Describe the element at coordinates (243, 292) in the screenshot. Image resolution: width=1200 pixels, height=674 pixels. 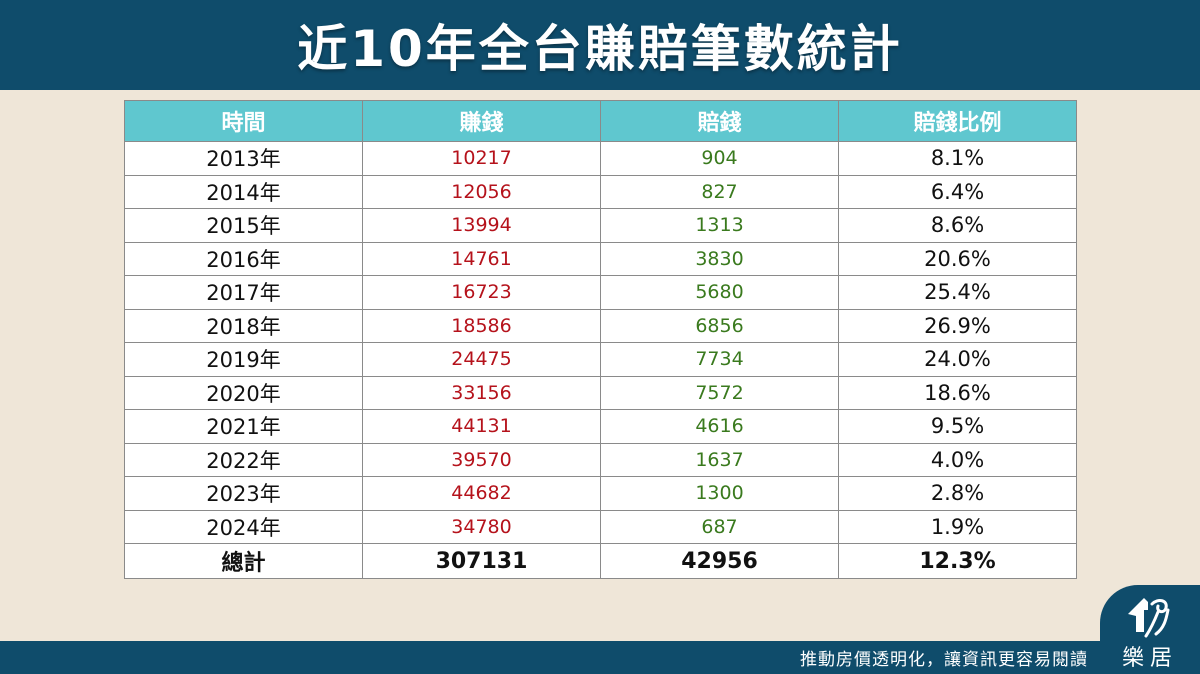
I see `cell-period: 2017年` at that location.